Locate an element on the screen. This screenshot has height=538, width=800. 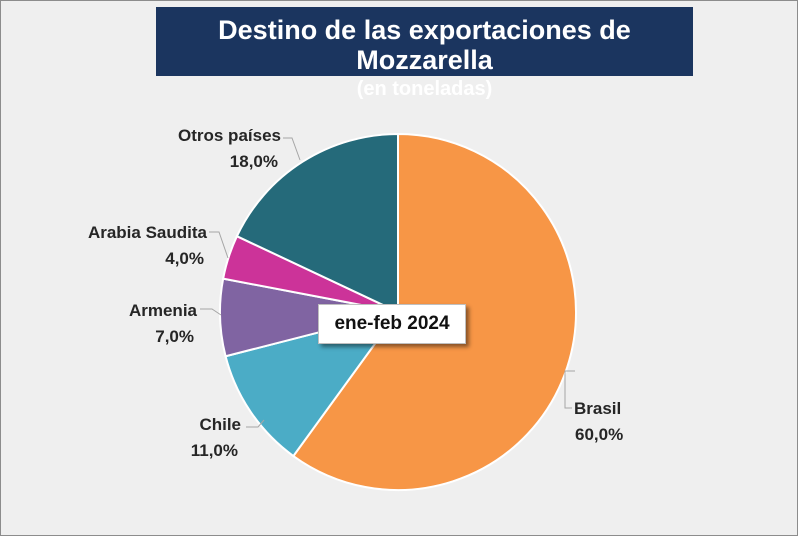
slice-category-label: Arabia Saudita is located at coordinates (148, 232).